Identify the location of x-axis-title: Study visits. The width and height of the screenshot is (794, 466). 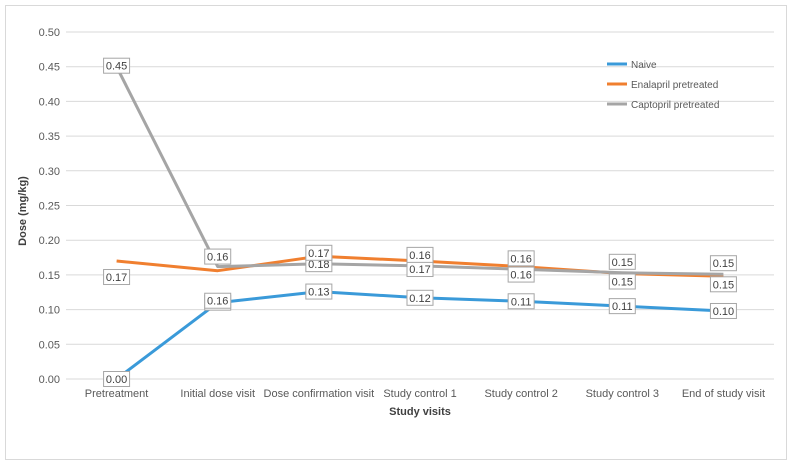
(420, 412).